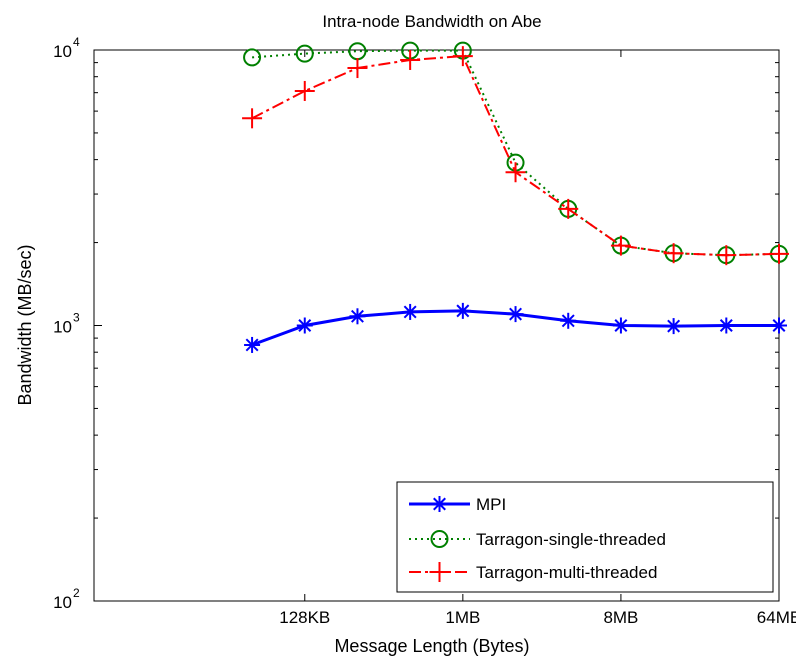 The height and width of the screenshot is (666, 796). What do you see at coordinates (431, 646) in the screenshot?
I see `x-axis-label: Message Length (Bytes)` at bounding box center [431, 646].